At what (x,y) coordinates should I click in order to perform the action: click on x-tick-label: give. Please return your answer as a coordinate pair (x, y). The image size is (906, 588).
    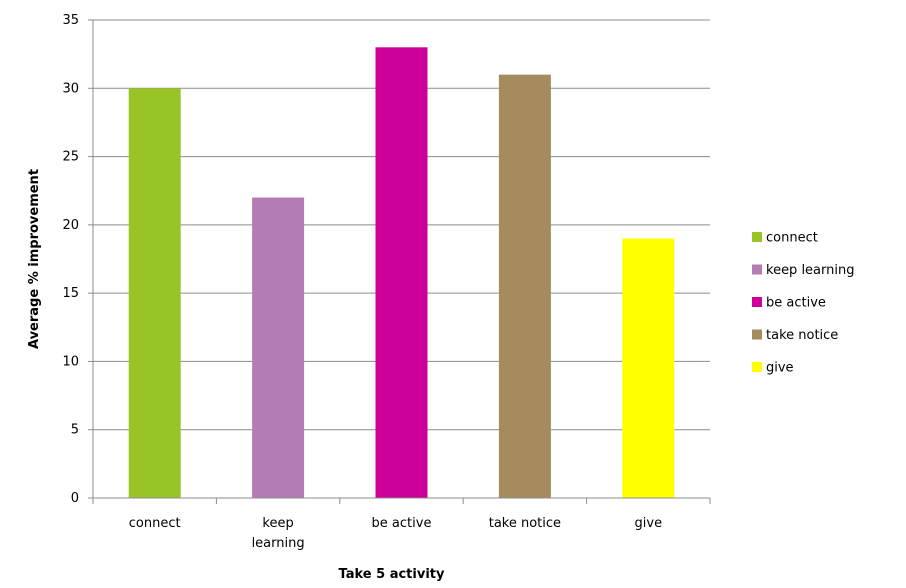
    Looking at the image, I should click on (649, 523).